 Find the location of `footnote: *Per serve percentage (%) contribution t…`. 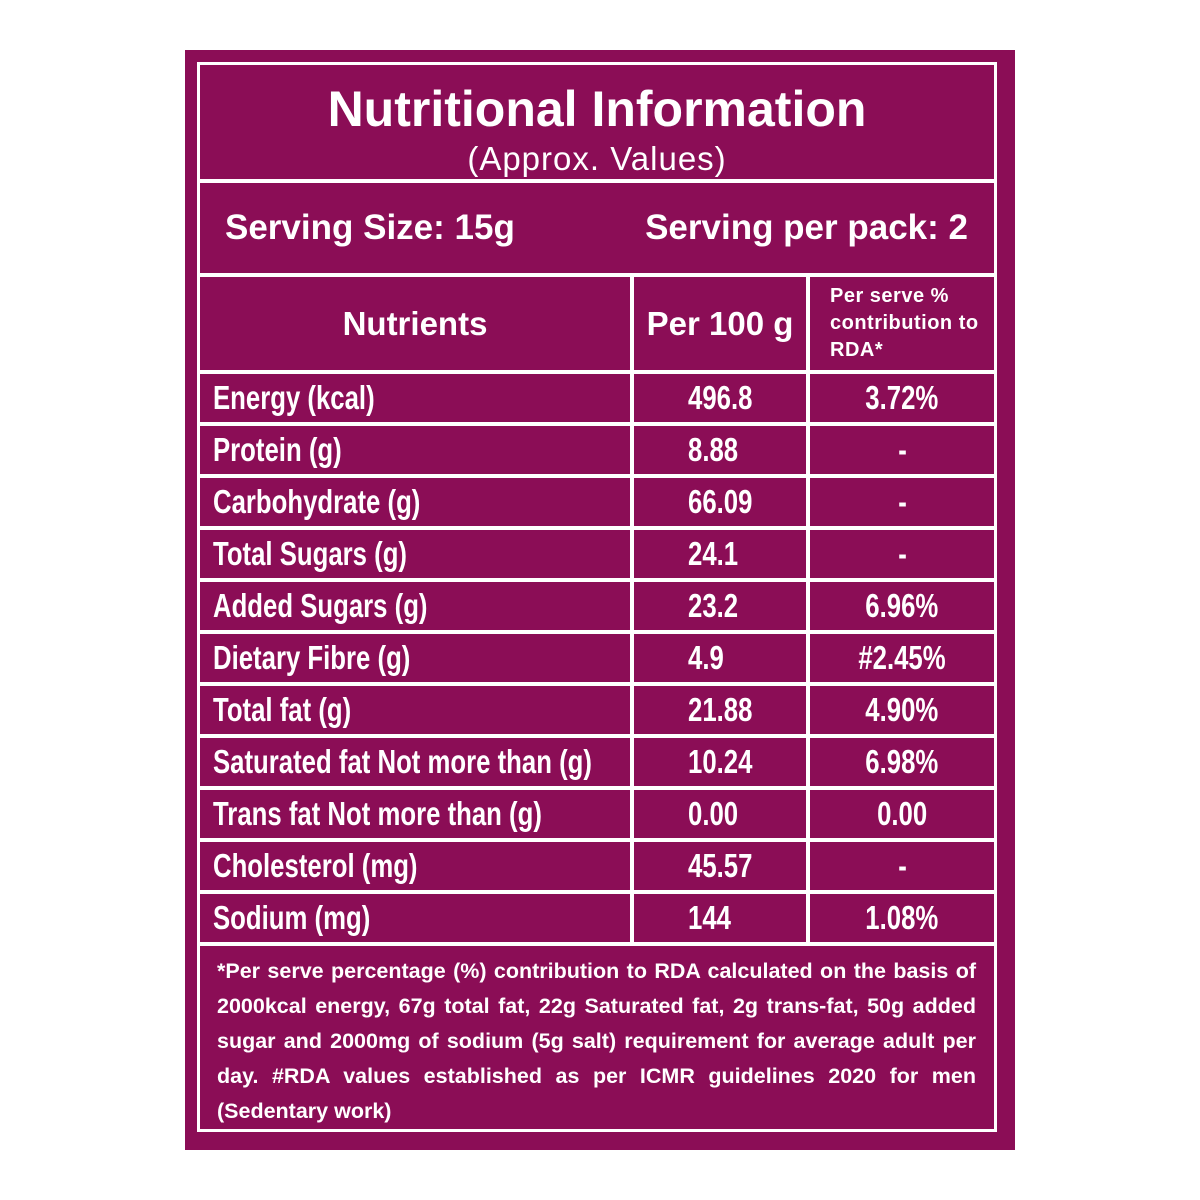

footnote: *Per serve percentage (%) contribution t… is located at coordinates (596, 1041).